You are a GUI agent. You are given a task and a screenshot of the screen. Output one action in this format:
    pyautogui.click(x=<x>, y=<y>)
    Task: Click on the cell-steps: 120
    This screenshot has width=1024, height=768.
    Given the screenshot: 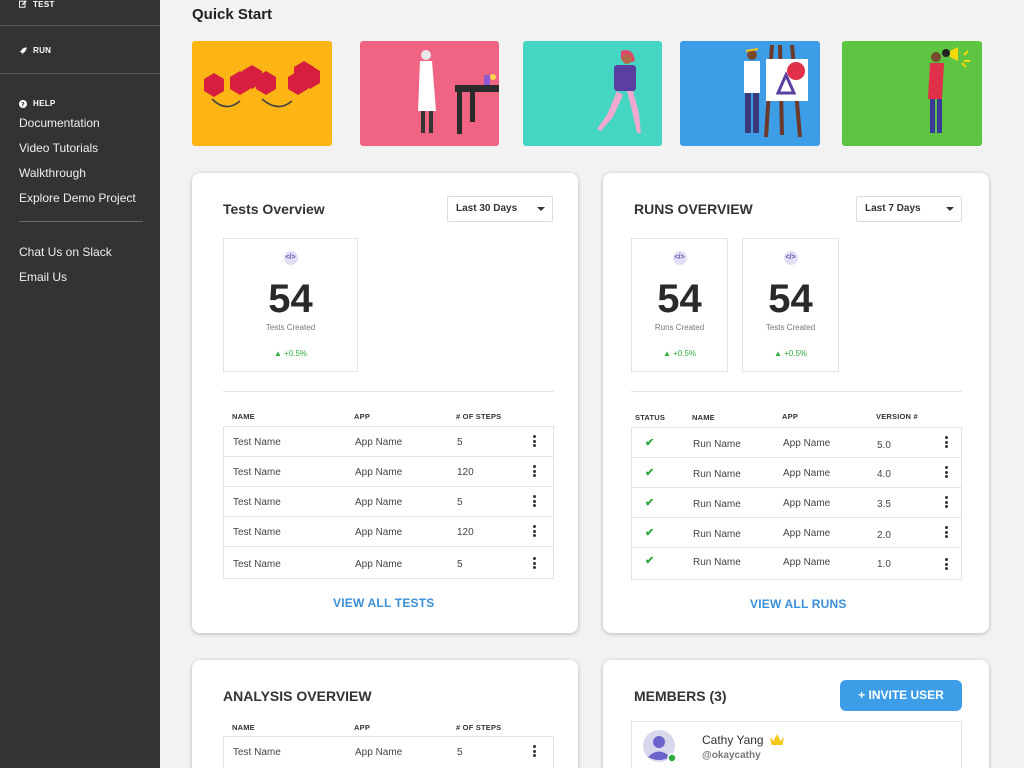 What is the action you would take?
    pyautogui.click(x=465, y=472)
    